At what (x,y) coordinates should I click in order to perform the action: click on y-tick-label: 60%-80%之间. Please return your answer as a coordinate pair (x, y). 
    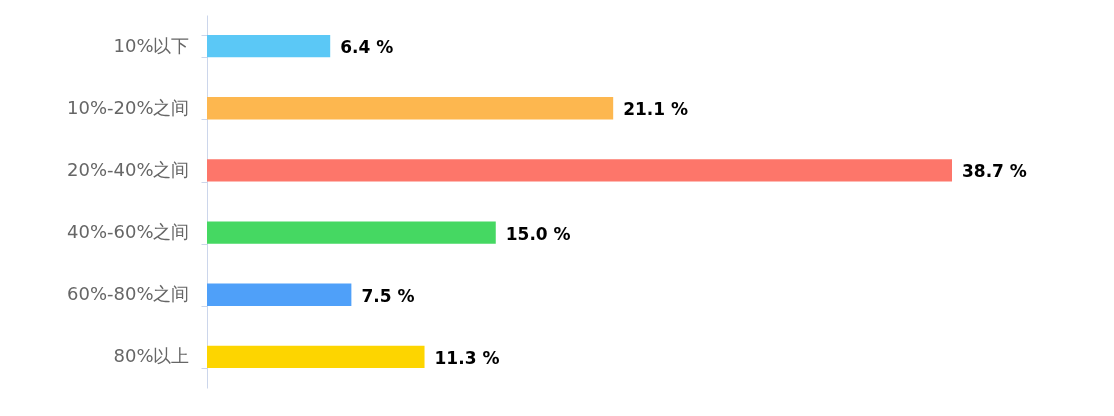
    Looking at the image, I should click on (128, 294).